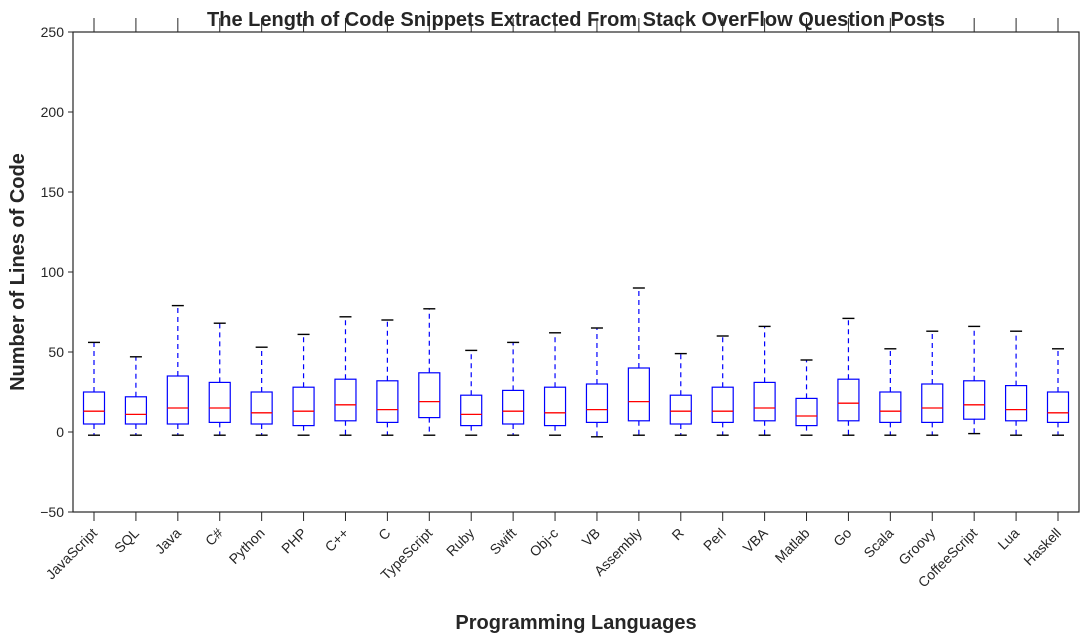 The image size is (1090, 642). What do you see at coordinates (247, 546) in the screenshot?
I see `x-tick-label: Python` at bounding box center [247, 546].